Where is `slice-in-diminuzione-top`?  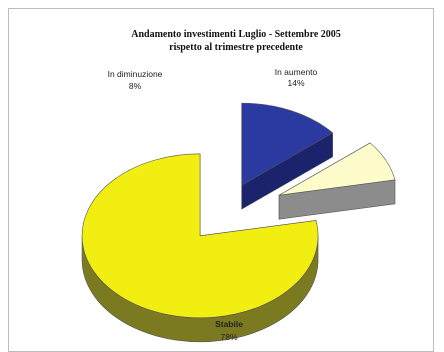
slice-in-diminuzione-top is located at coordinates (337, 169).